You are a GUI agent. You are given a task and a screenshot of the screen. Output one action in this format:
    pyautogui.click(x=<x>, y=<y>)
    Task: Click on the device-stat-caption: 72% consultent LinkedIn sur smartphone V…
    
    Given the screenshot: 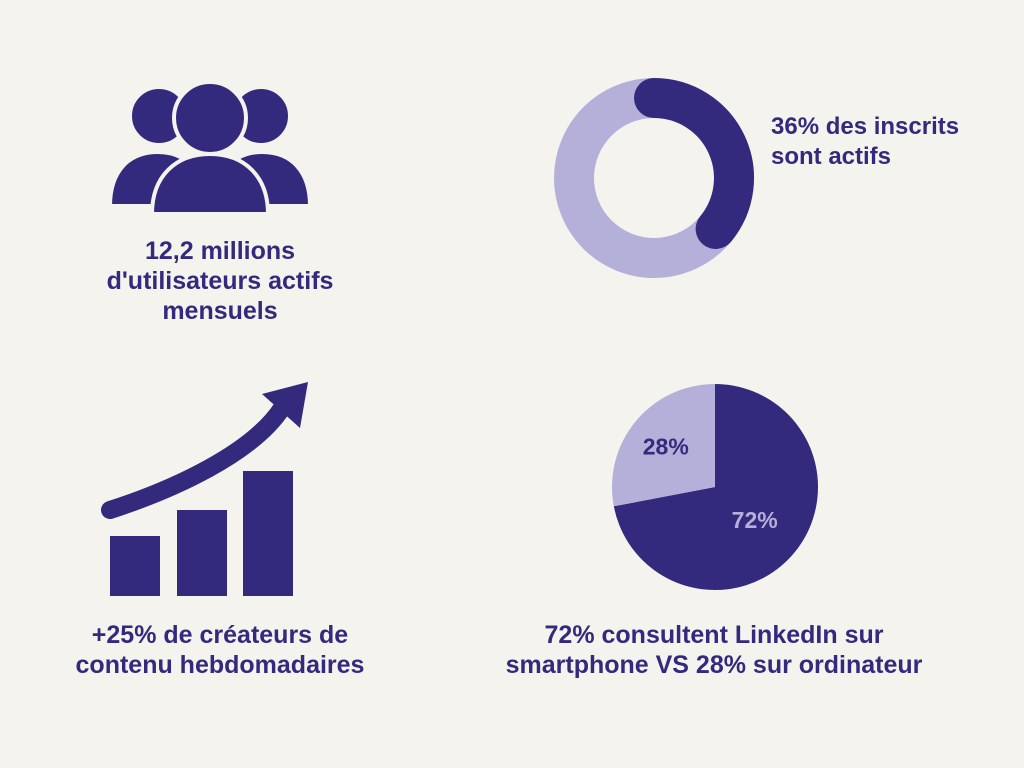 What is the action you would take?
    pyautogui.click(x=714, y=650)
    